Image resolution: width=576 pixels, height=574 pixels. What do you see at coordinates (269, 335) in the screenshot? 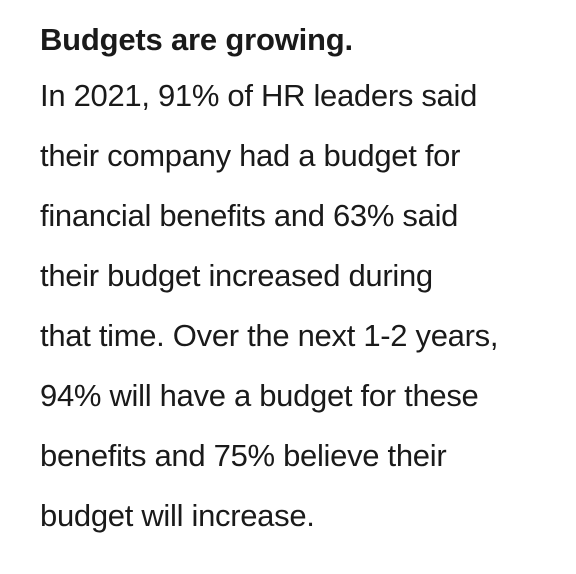
I see `body-line: that time. Over the next 1-2 years,` at bounding box center [269, 335].